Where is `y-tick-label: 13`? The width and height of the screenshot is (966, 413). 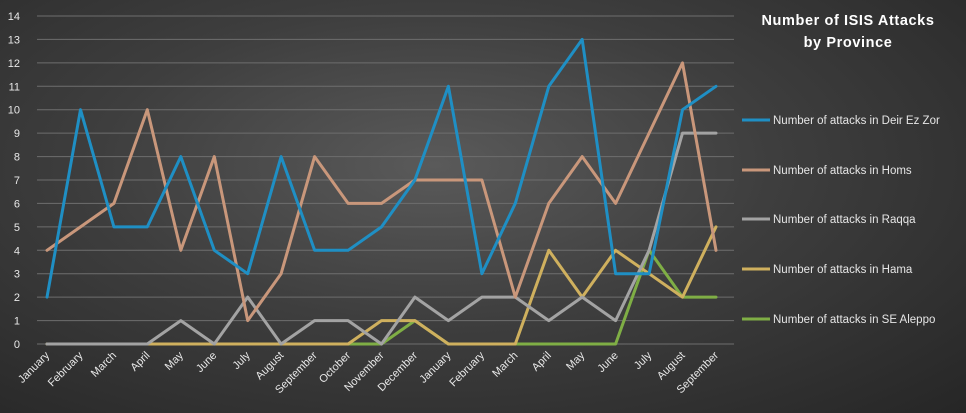
y-tick-label: 13 is located at coordinates (14, 40).